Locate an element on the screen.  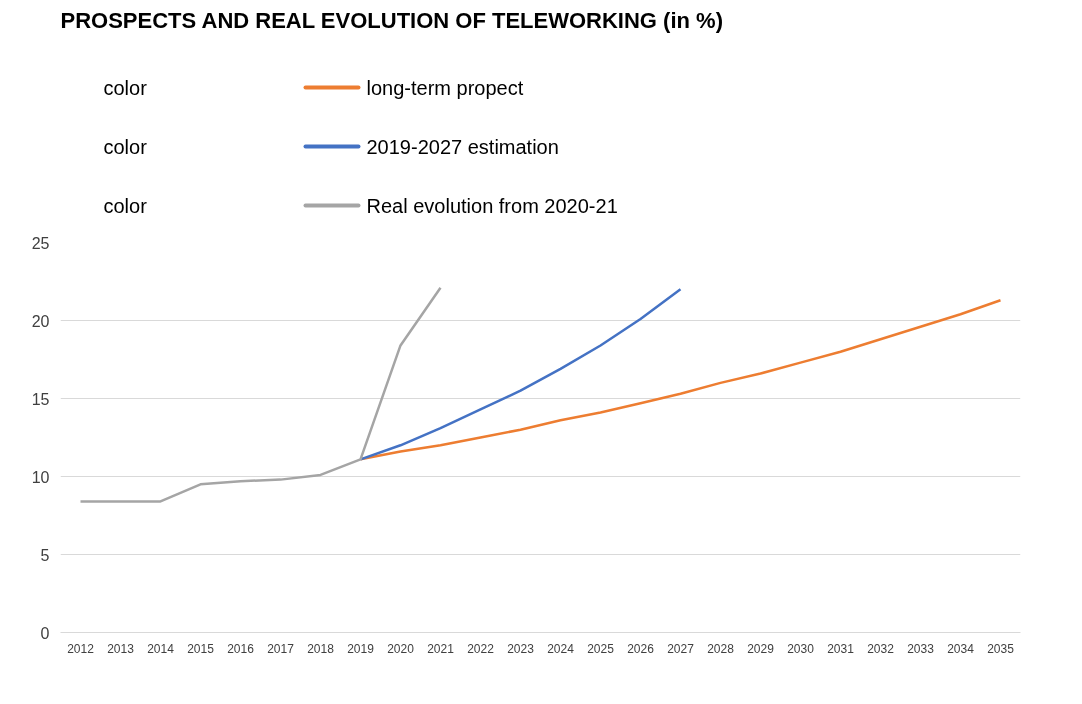
legend-label: 2019-2027 estimation is located at coordinates (462, 146).